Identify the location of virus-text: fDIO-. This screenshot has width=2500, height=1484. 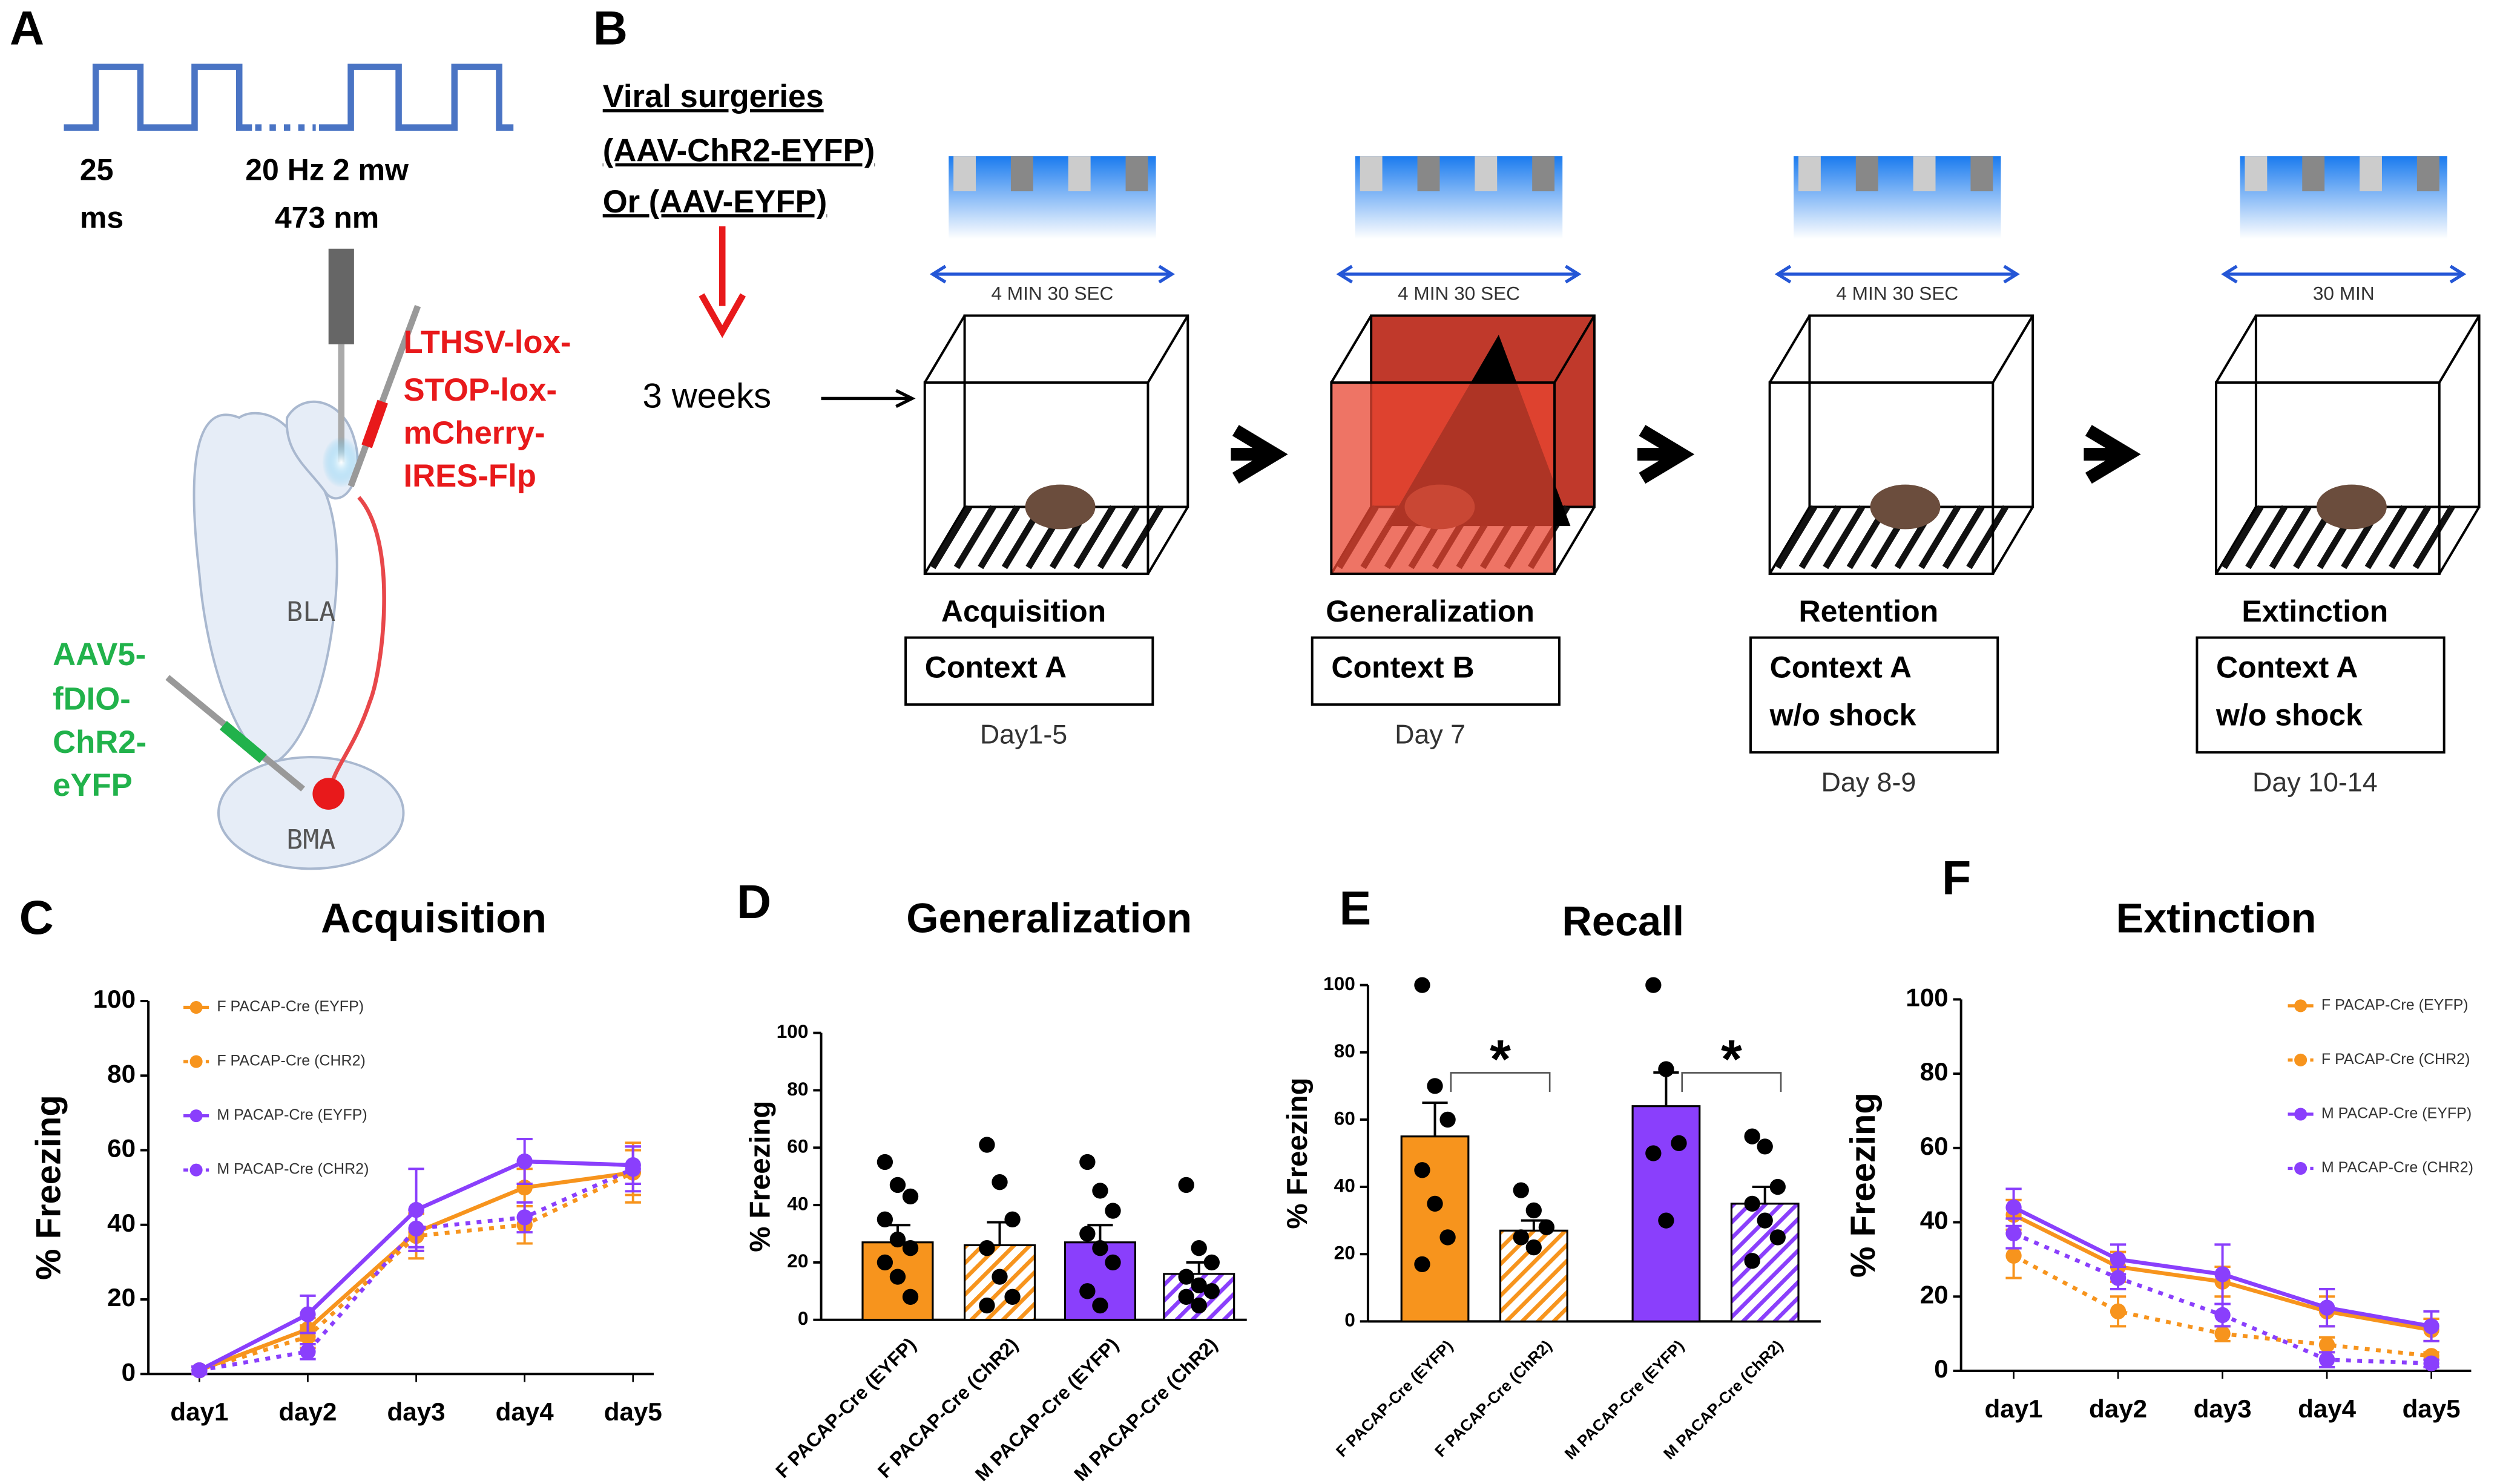
(92, 699).